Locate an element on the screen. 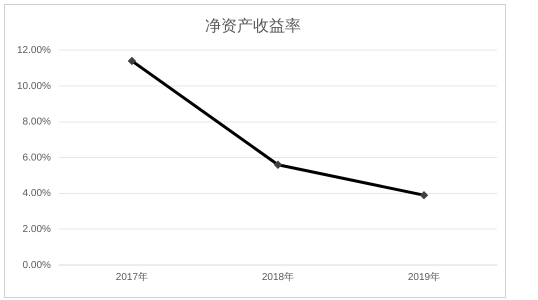  y-tick-label: 8.00% is located at coordinates (37, 122).